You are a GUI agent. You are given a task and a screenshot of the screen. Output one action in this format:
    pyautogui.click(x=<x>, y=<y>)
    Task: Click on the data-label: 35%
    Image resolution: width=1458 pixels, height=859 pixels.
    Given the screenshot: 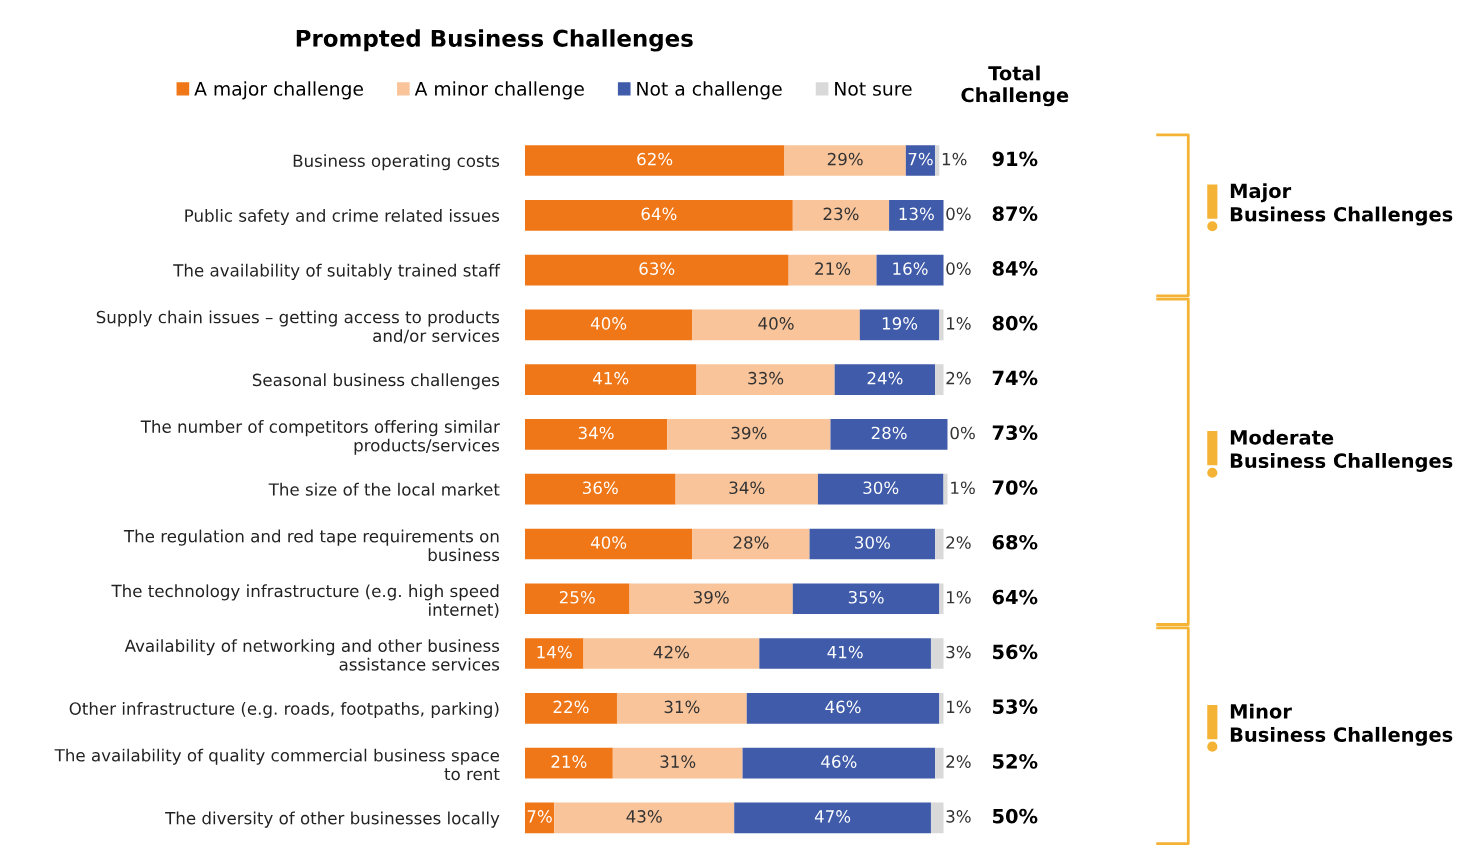 What is the action you would take?
    pyautogui.click(x=866, y=597)
    